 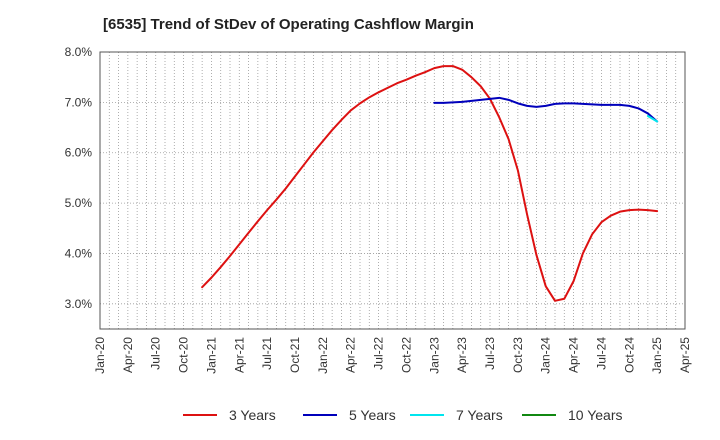 What do you see at coordinates (79, 253) in the screenshot?
I see `y-tick-label: 4.0%` at bounding box center [79, 253].